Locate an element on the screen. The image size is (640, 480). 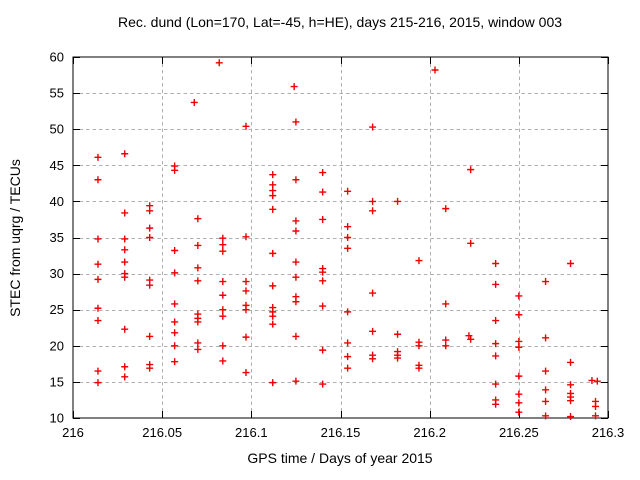
y-tick-label: 35 is located at coordinates (57, 237).